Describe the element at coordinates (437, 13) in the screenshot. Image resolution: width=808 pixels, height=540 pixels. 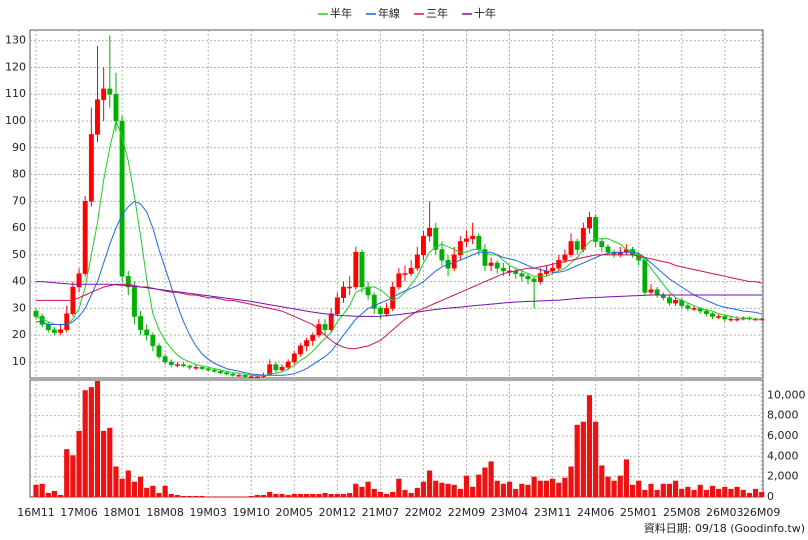
I see `legend-label: 三年` at that location.